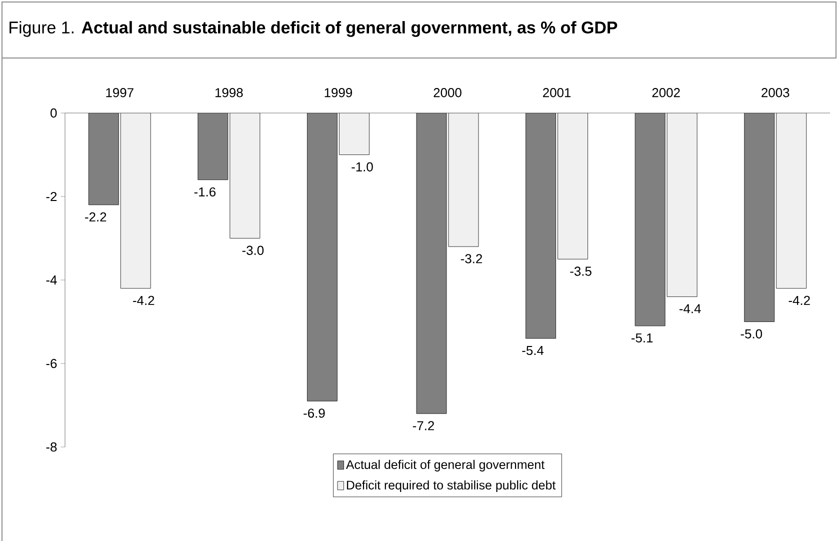 The height and width of the screenshot is (541, 838). Describe the element at coordinates (751, 333) in the screenshot. I see `data-label: -5.0` at that location.